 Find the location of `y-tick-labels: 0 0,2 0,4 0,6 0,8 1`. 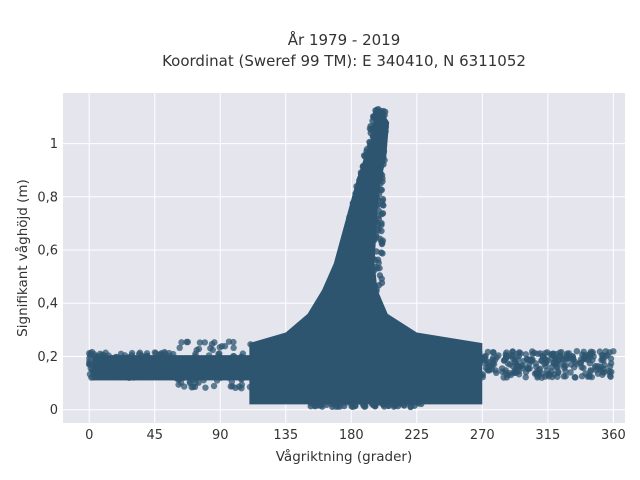

y-tick-labels: 0 0,2 0,4 0,6 0,8 1 is located at coordinates (47, 277).